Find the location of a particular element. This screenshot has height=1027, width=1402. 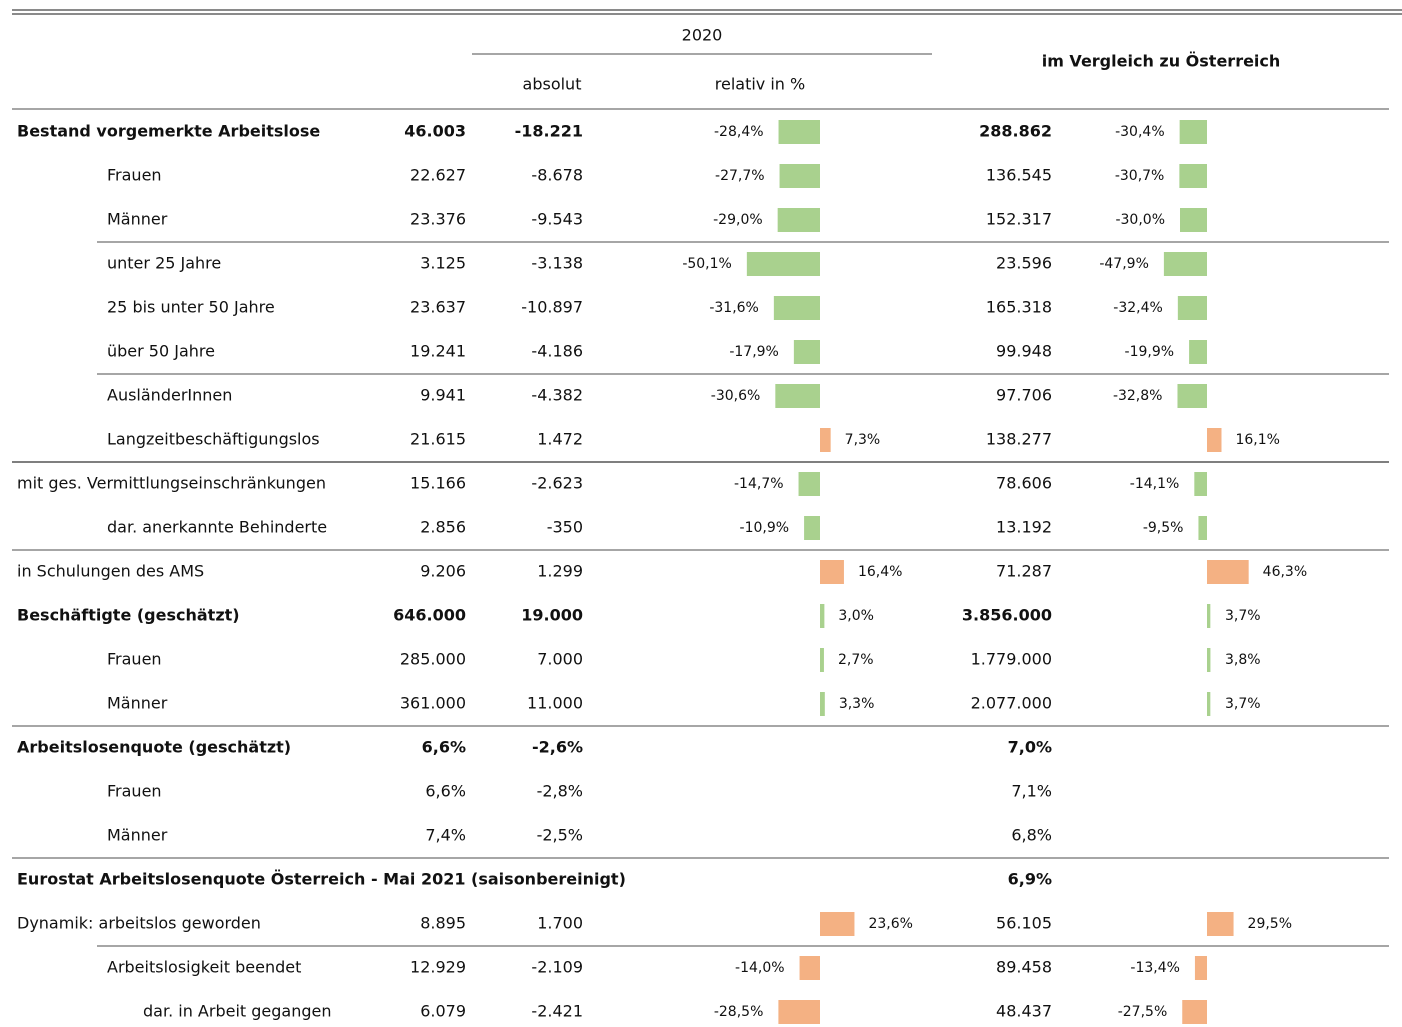

at-value: 152.317 is located at coordinates (1019, 219).